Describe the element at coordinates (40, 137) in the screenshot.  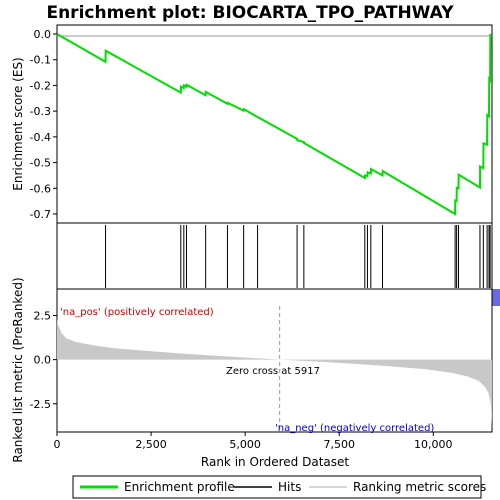
I see `es-y-tick-label: -0.4` at that location.